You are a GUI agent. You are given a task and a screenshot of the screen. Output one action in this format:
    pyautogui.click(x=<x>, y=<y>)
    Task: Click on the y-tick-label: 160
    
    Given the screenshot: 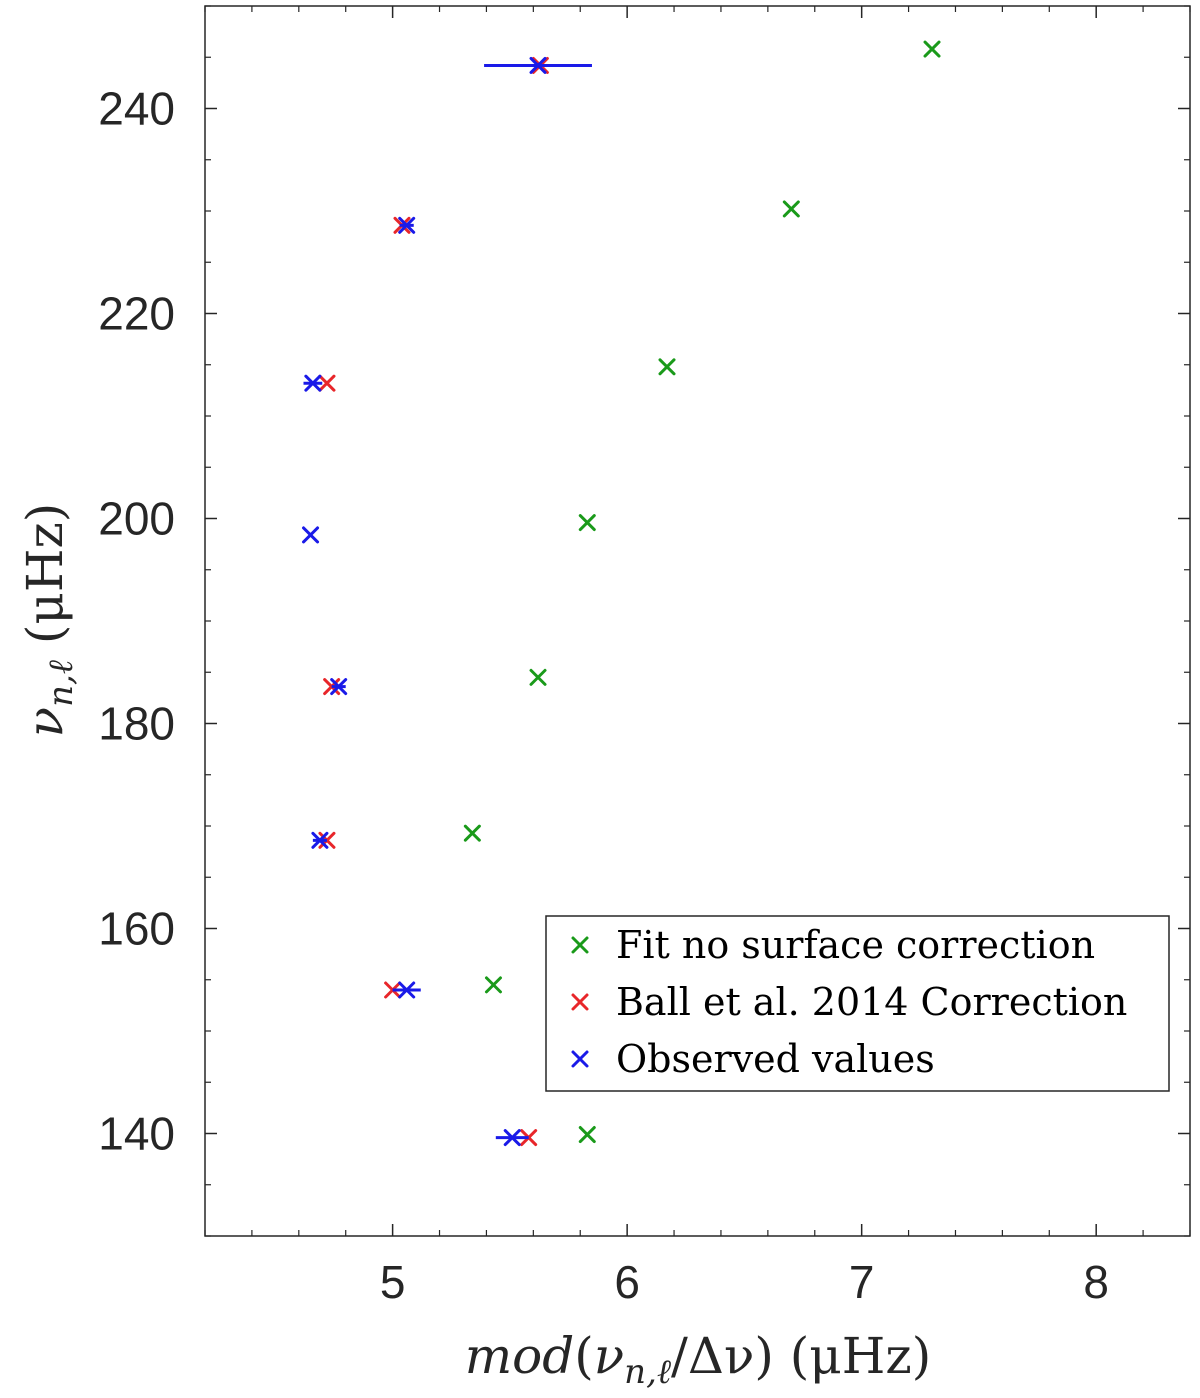 What is the action you would take?
    pyautogui.click(x=136, y=929)
    